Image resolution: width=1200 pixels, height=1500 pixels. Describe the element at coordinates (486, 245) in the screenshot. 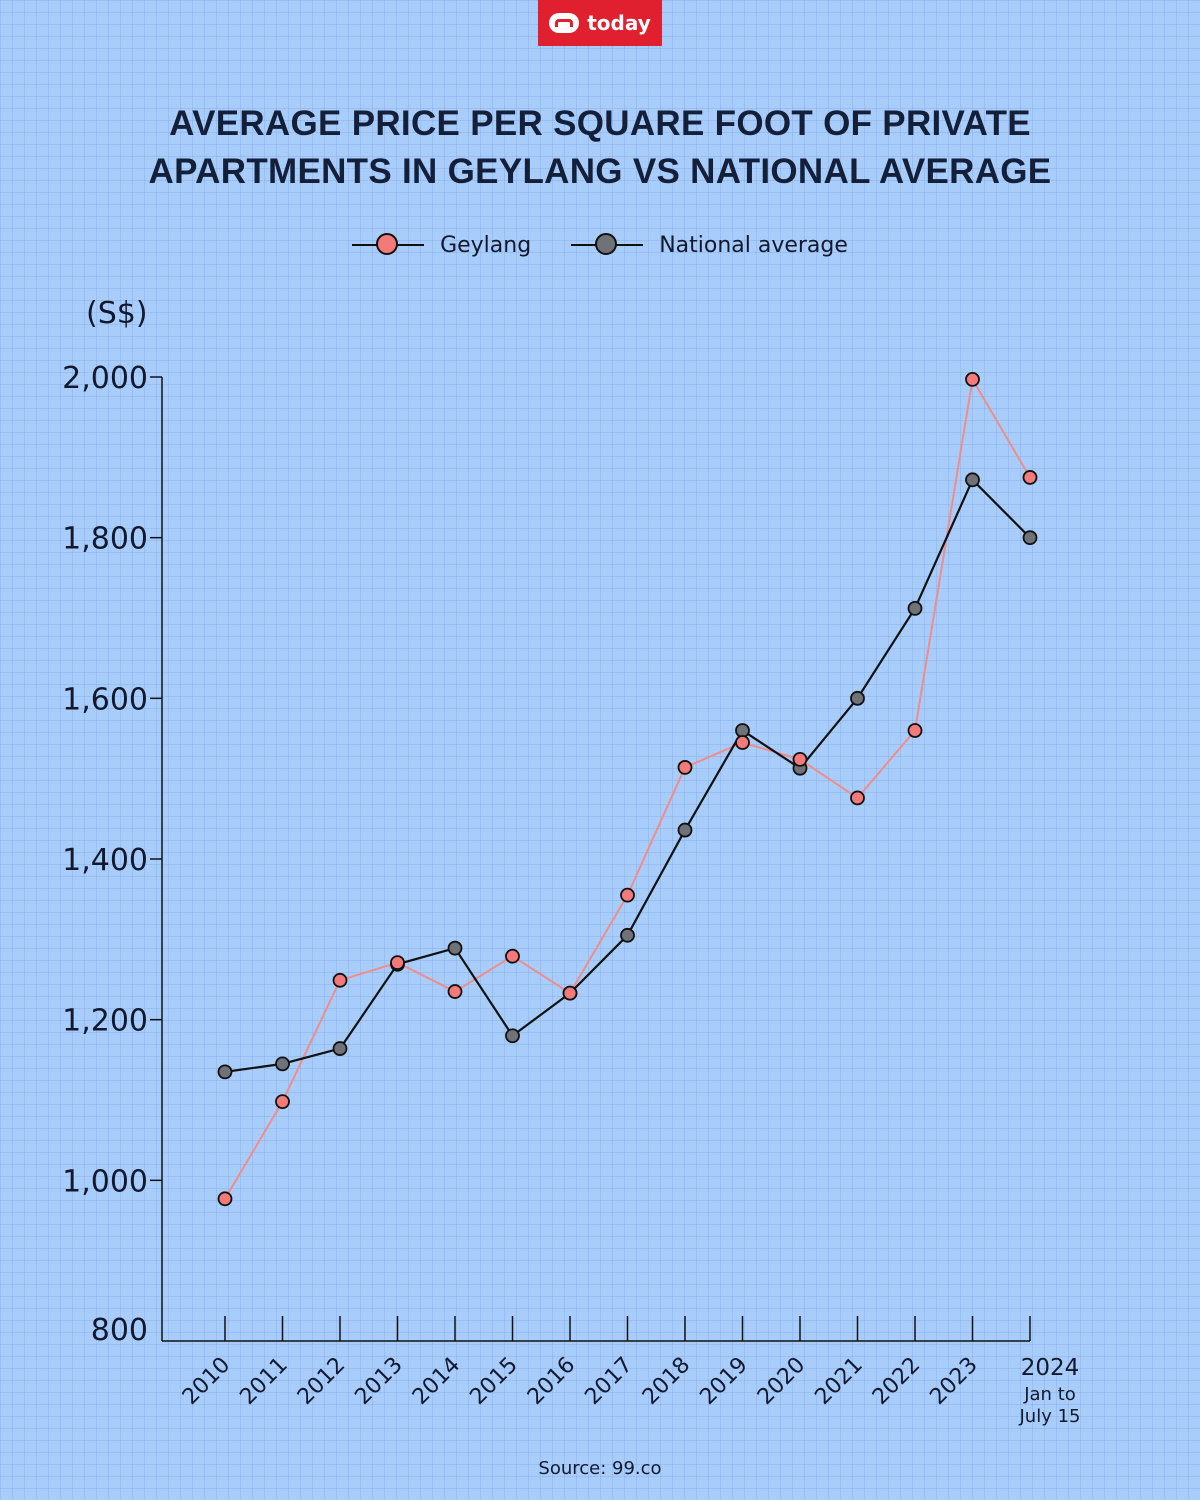

I see `legend-geylang-label: Geylang` at that location.